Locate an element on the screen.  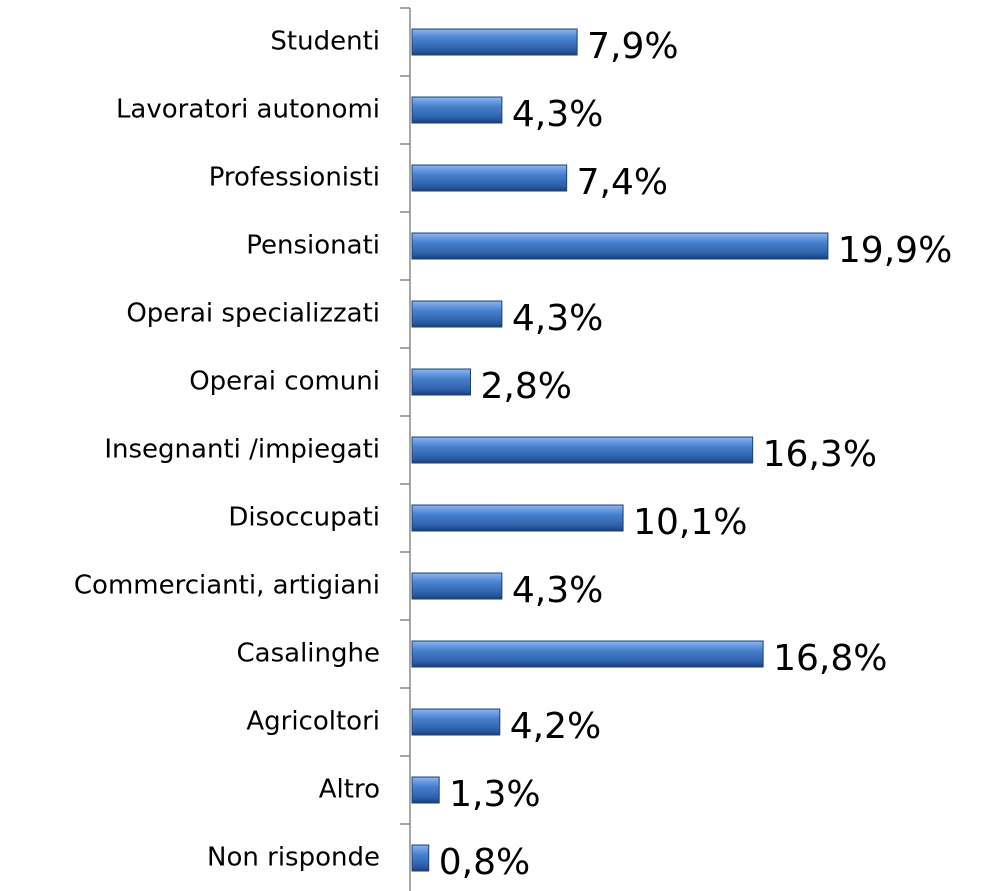
value-label: 10,1% is located at coordinates (690, 522).